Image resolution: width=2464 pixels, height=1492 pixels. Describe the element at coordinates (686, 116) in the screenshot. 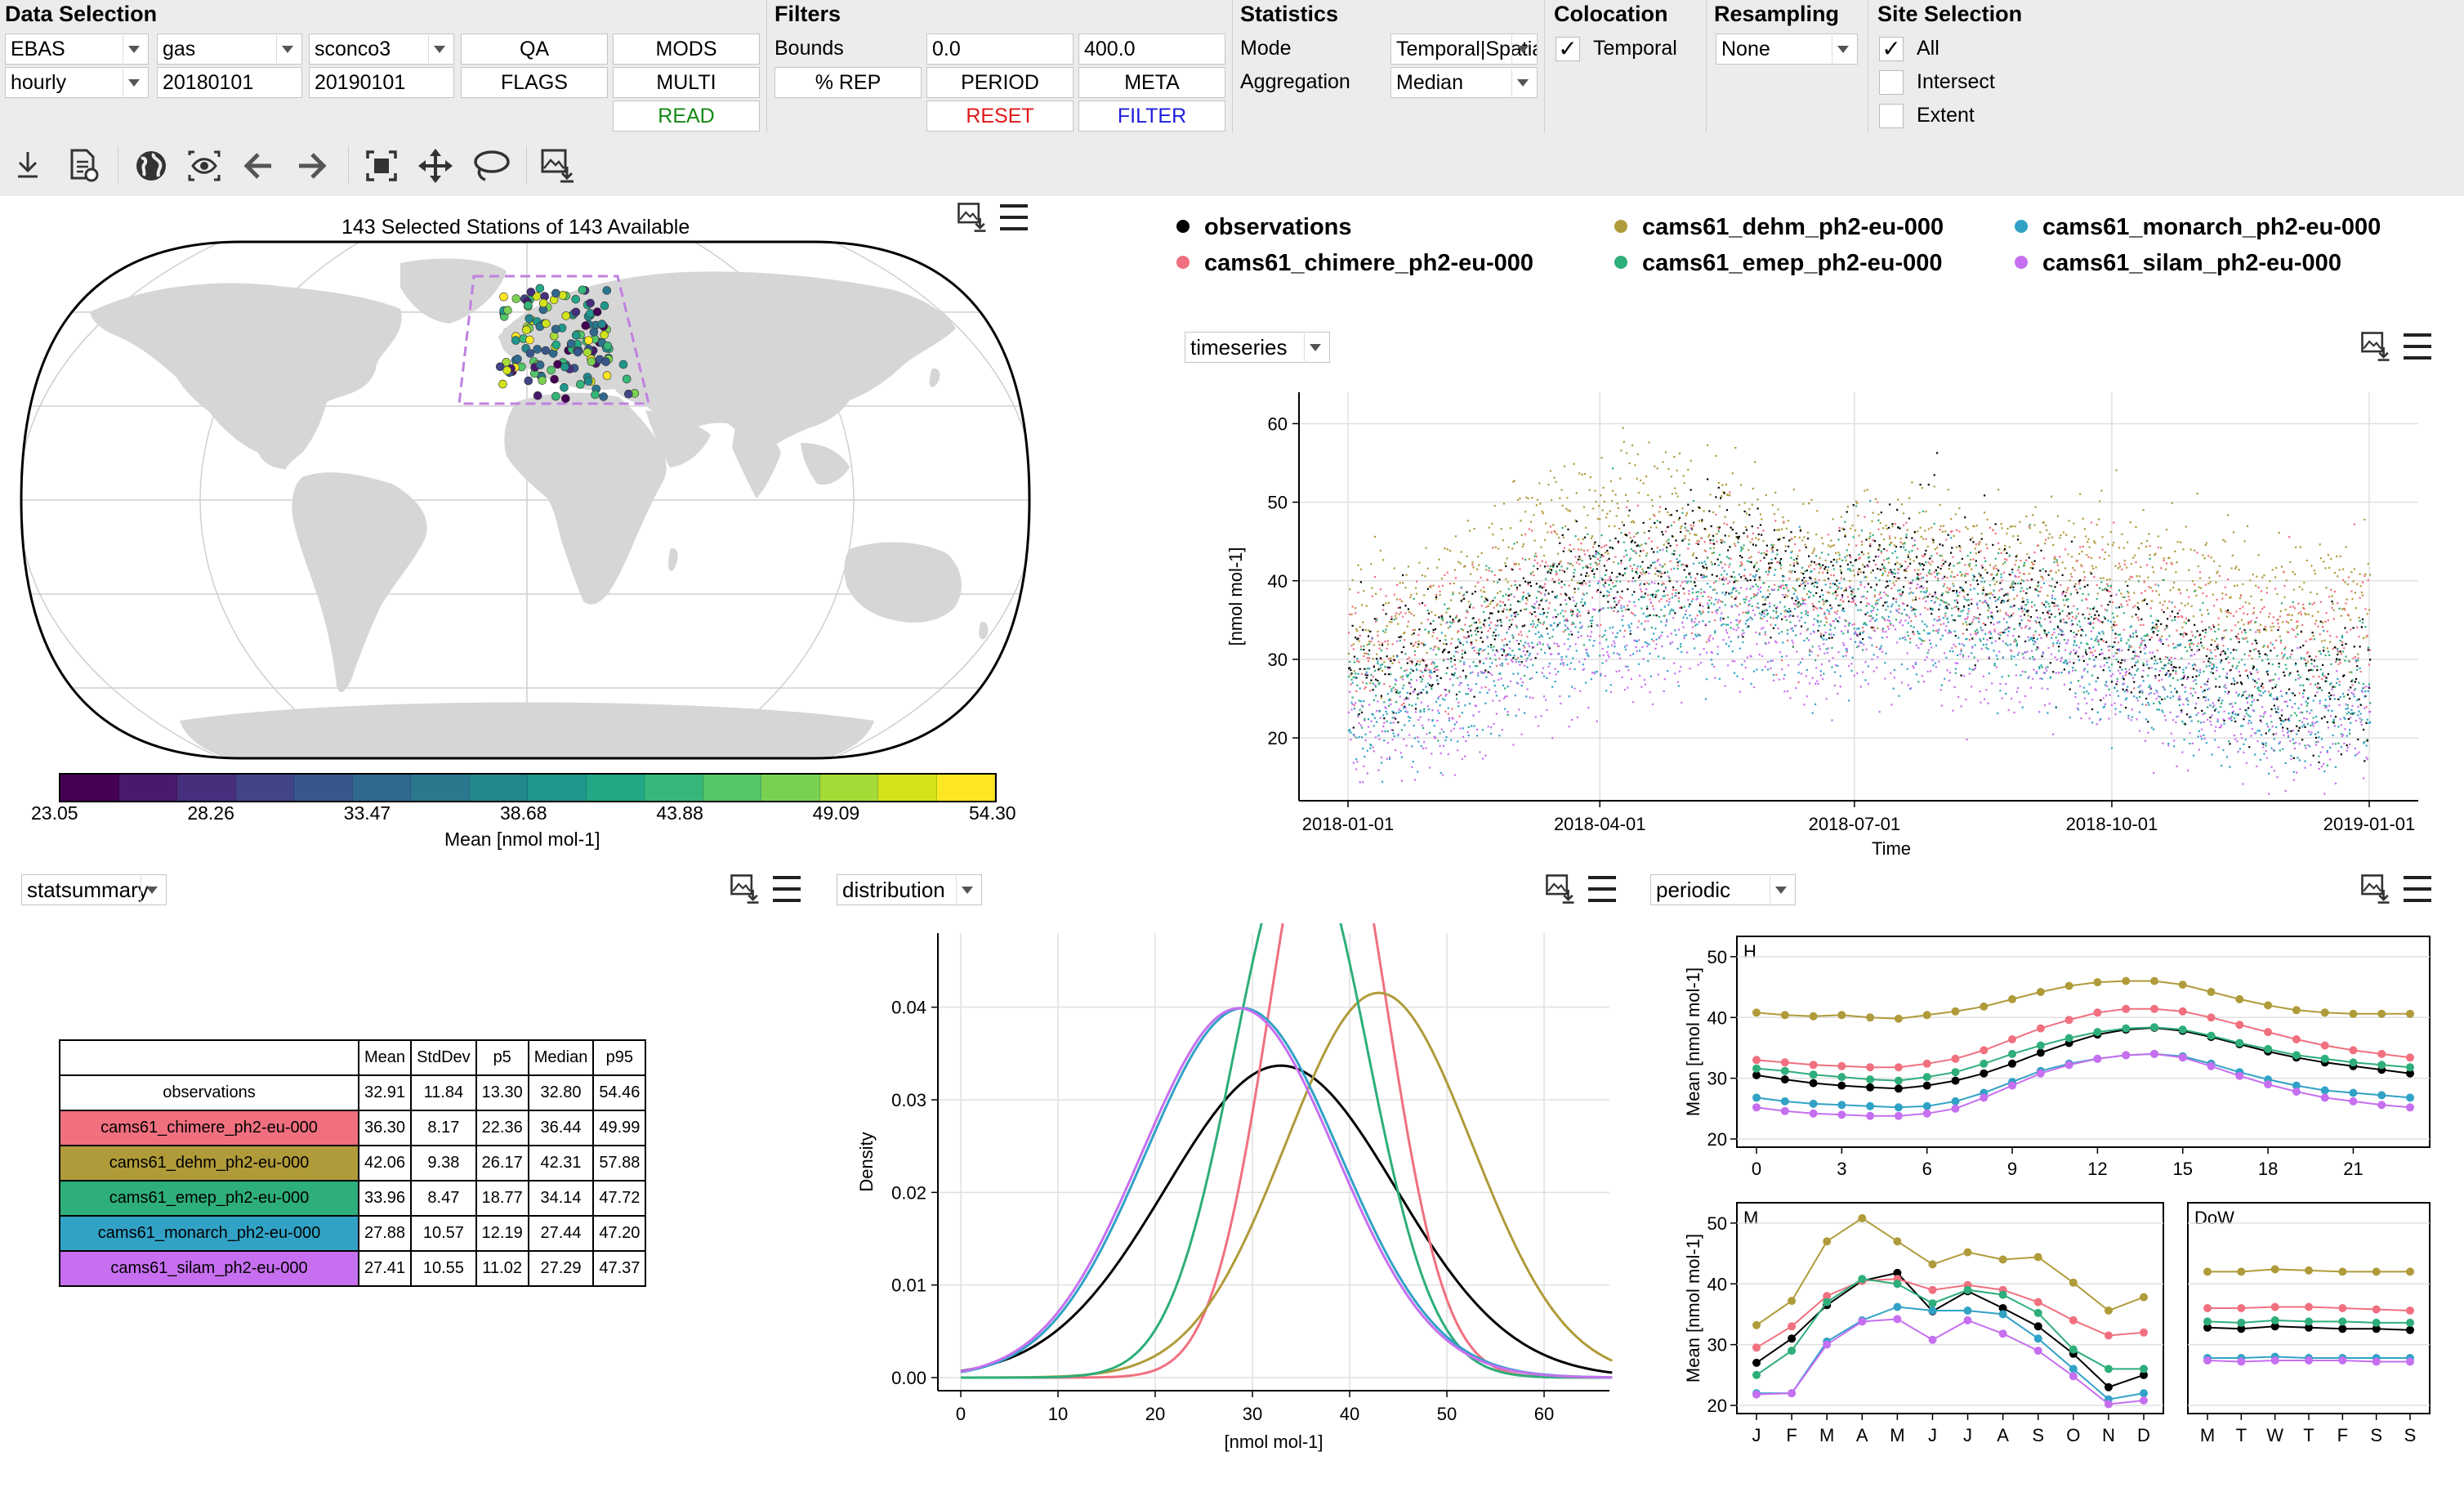

I see `read-button: READ` at that location.